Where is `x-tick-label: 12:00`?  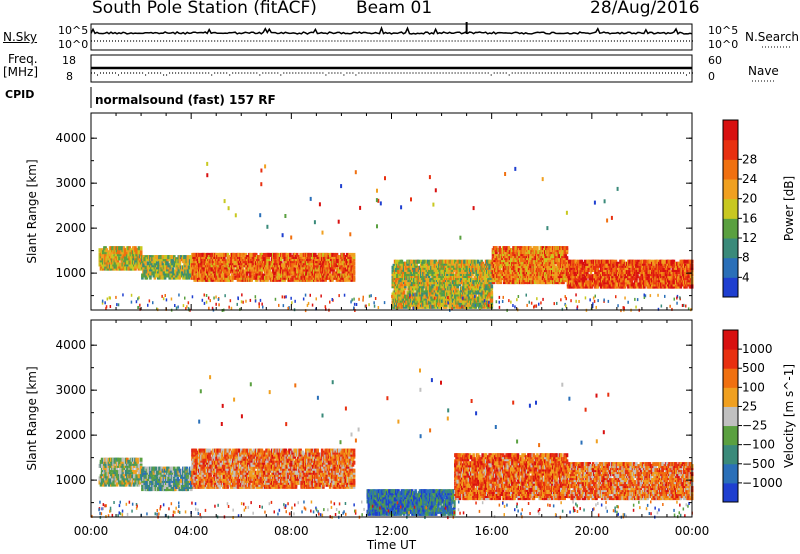 x-tick-label: 12:00 is located at coordinates (391, 531).